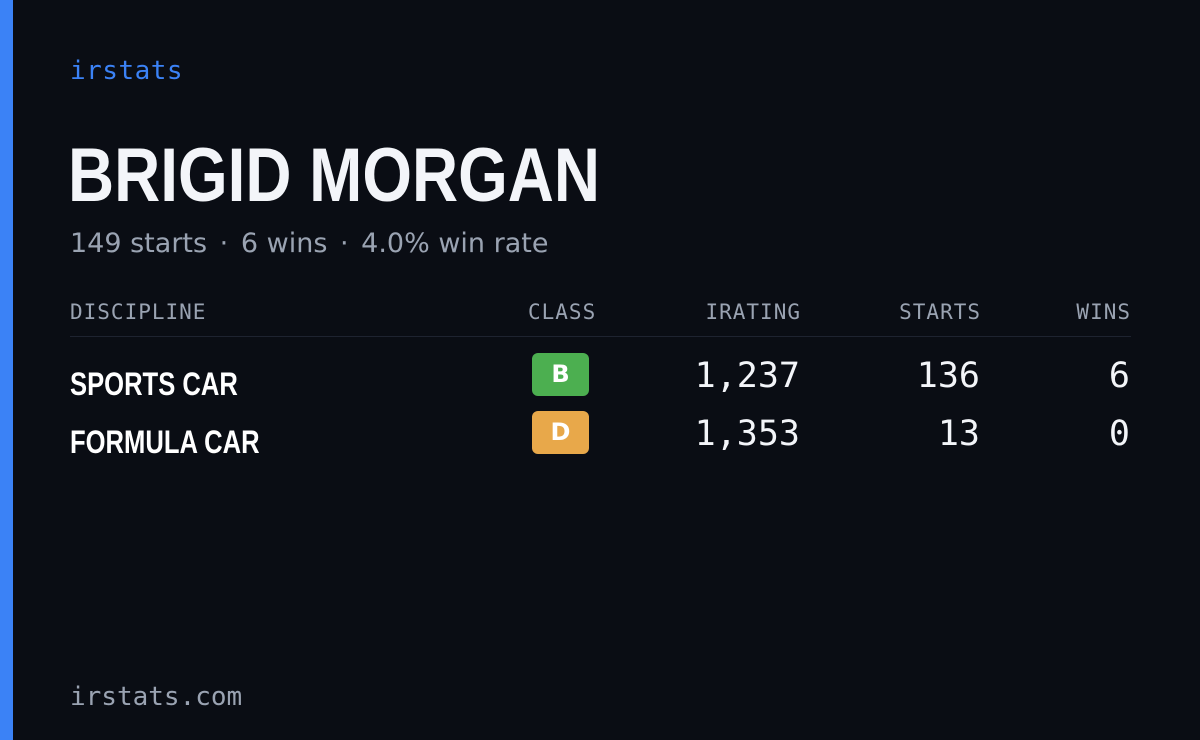 The image size is (1200, 740). Describe the element at coordinates (1119, 434) in the screenshot. I see `row-wins: 0` at that location.